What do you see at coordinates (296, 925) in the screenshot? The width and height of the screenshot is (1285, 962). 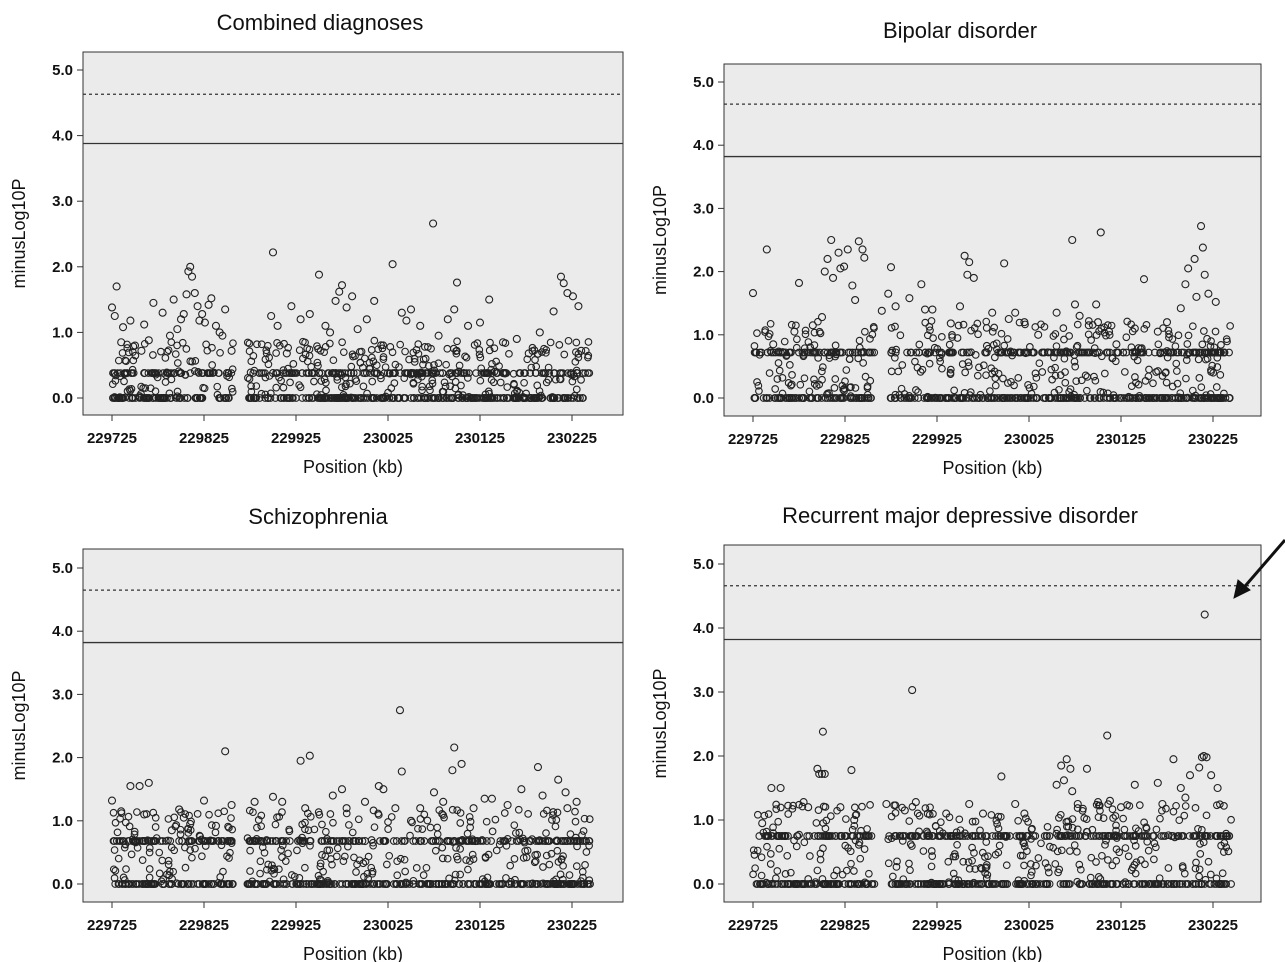 I see `x-tick-label: 229925` at bounding box center [296, 925].